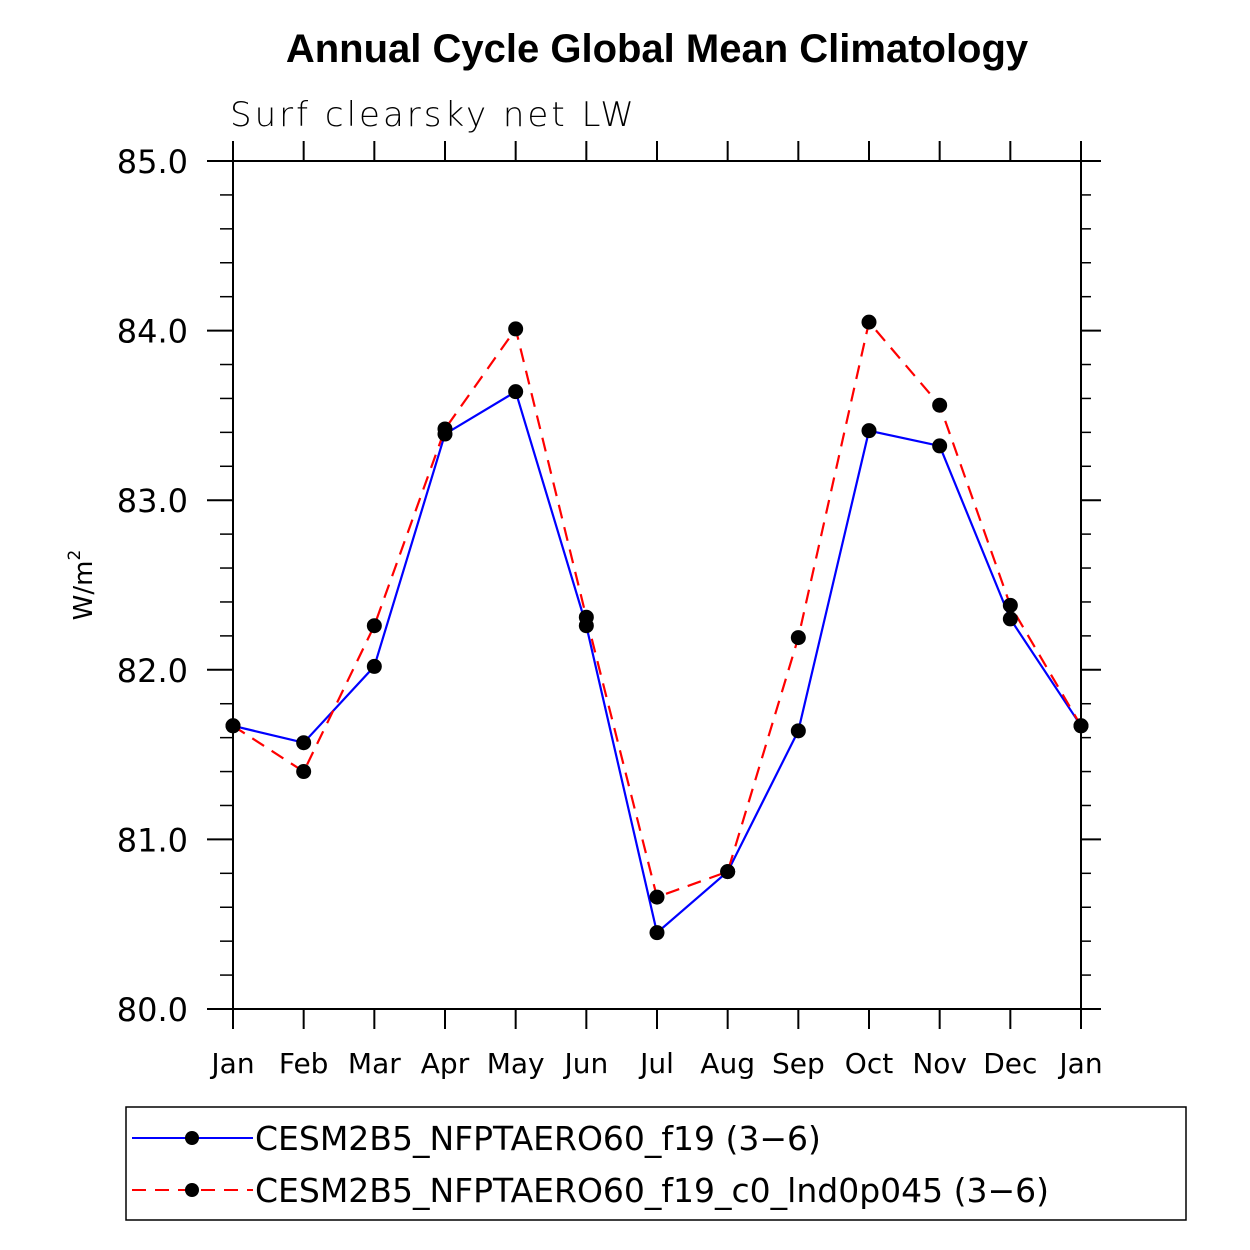 This screenshot has height=1250, width=1250. I want to click on chart-title: Annual Cycle Global Mean Climatology, so click(657, 49).